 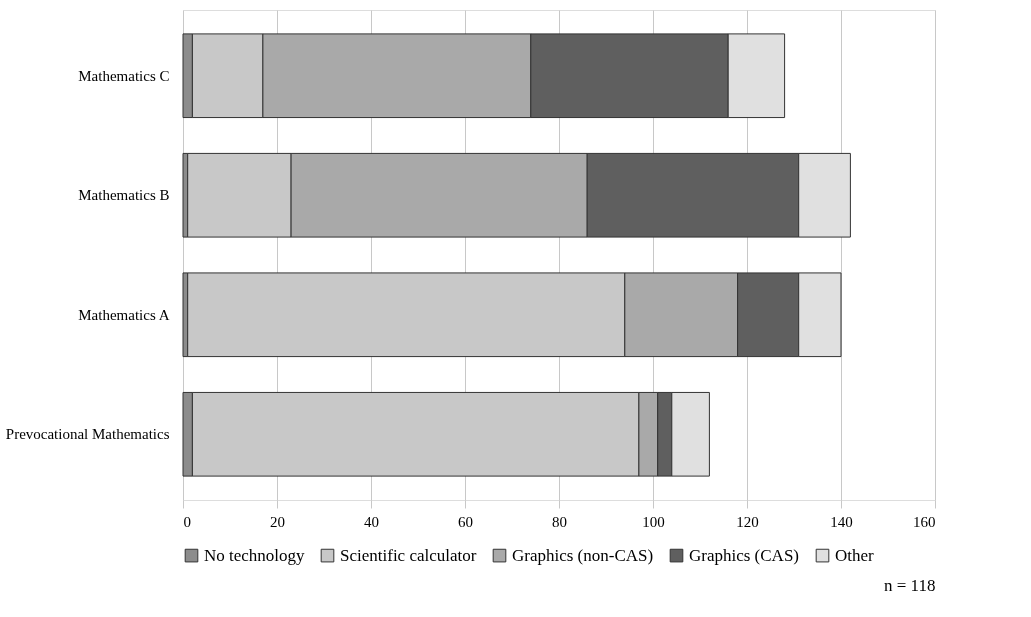 What do you see at coordinates (187, 521) in the screenshot?
I see `x-tick-label: 0` at bounding box center [187, 521].